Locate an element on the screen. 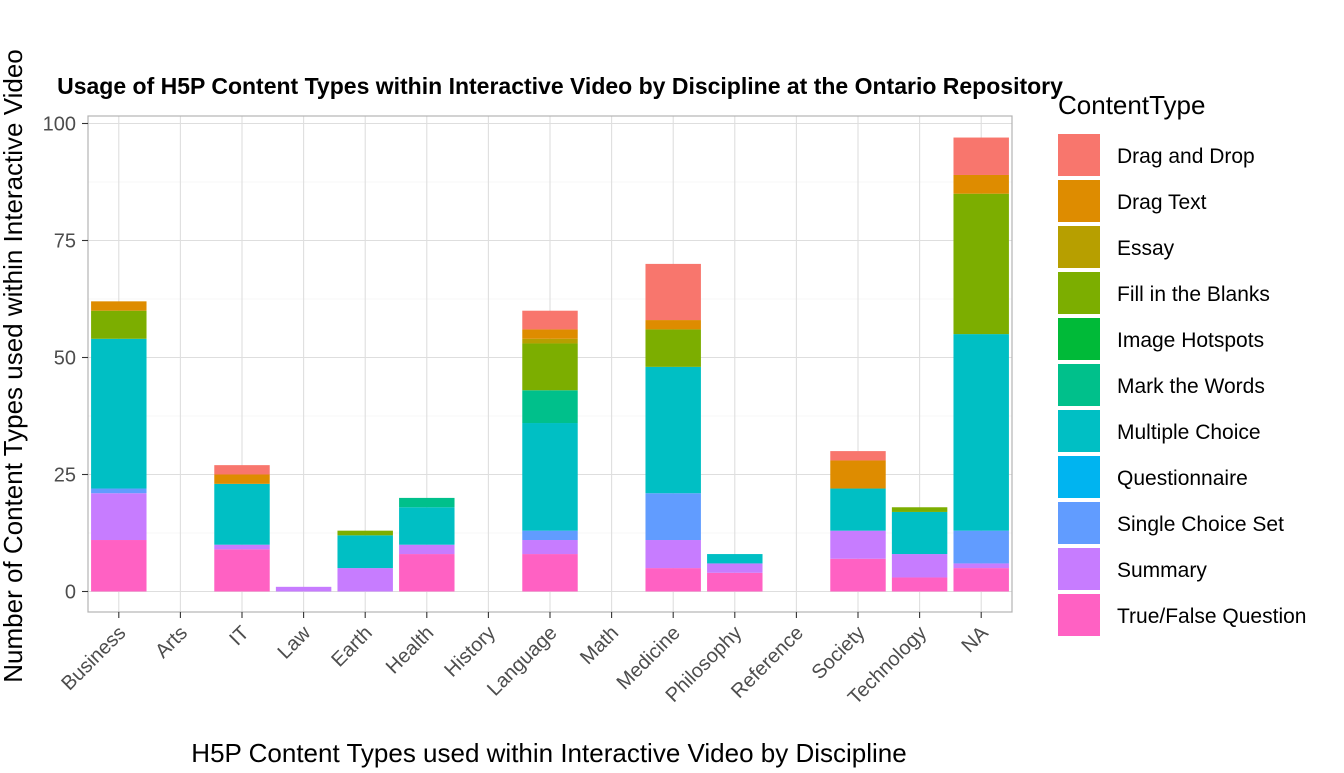 The height and width of the screenshot is (773, 1344). legend-key-questionnaire is located at coordinates (1079, 477).